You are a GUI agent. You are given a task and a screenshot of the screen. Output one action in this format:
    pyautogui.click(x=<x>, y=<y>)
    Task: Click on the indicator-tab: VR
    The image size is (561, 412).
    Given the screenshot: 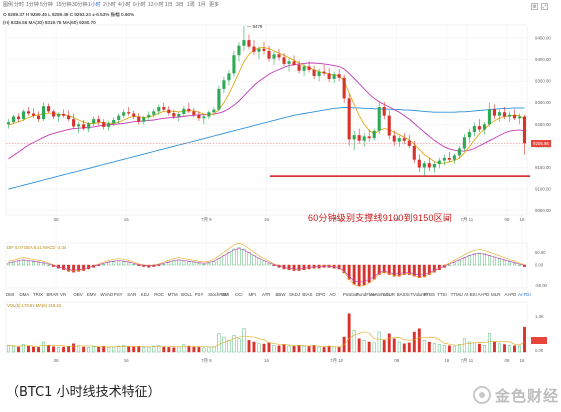 What is the action you would take?
    pyautogui.click(x=62, y=294)
    